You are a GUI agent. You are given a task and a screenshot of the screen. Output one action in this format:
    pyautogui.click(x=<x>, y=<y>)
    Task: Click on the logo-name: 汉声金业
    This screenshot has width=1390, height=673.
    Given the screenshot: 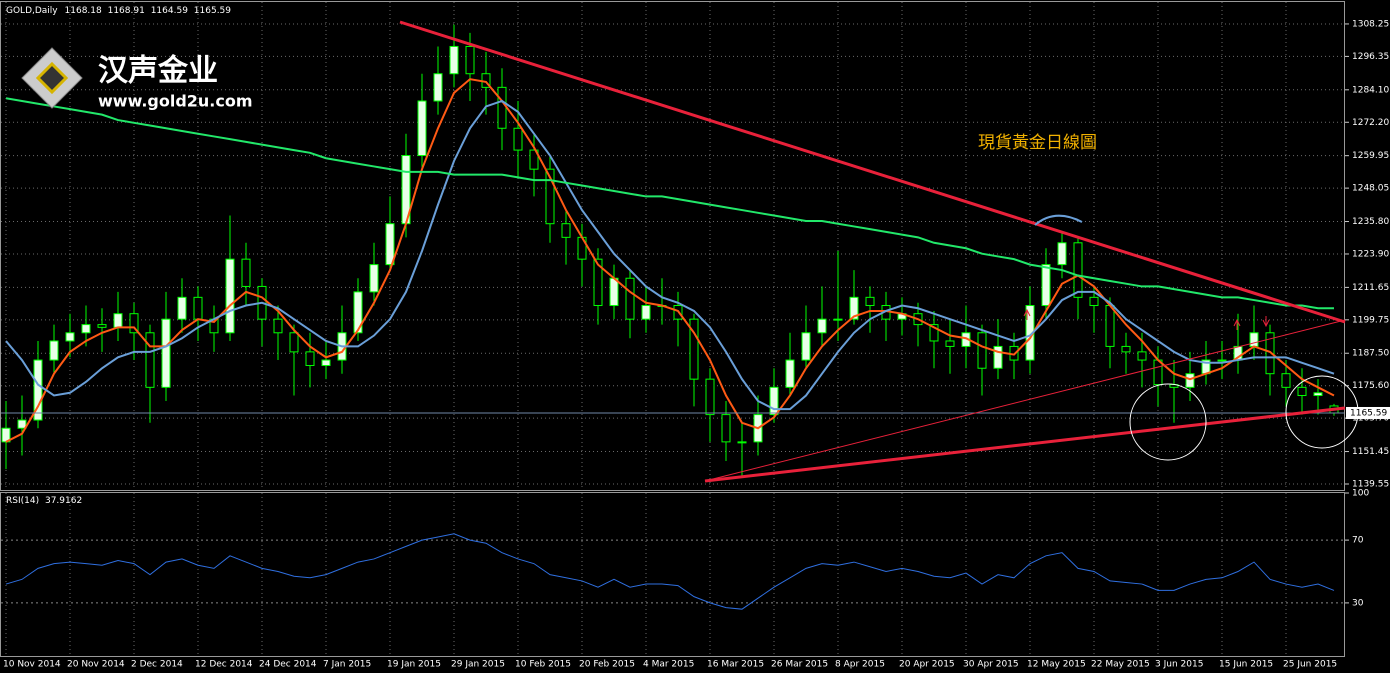 What is the action you would take?
    pyautogui.click(x=158, y=71)
    